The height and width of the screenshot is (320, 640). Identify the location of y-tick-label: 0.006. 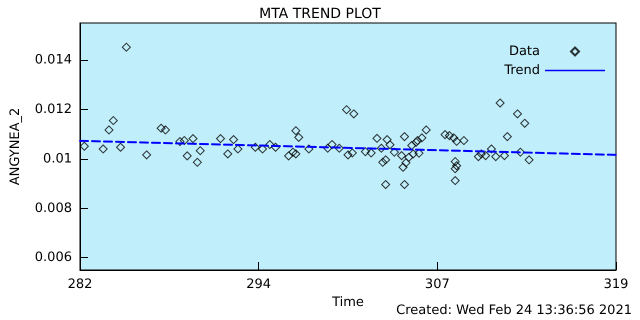
(53, 258).